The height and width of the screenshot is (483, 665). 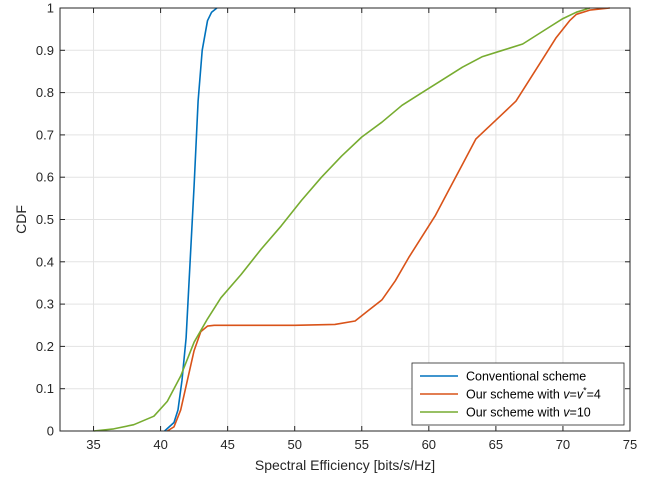 I want to click on legend-text-part: =10, so click(x=580, y=413).